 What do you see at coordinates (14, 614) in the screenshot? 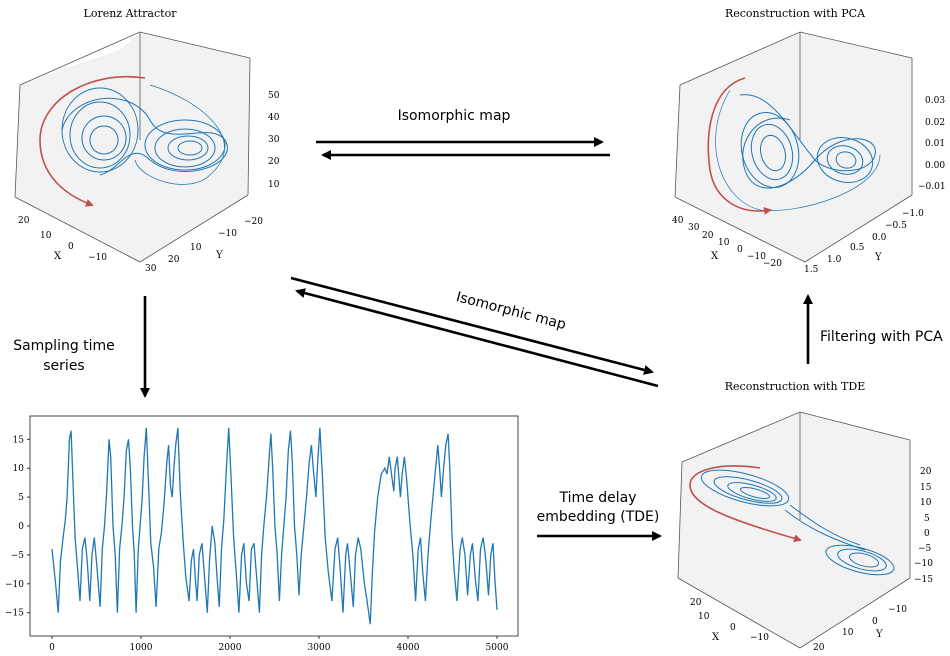
I see `y-tick-label: −15` at bounding box center [14, 614].